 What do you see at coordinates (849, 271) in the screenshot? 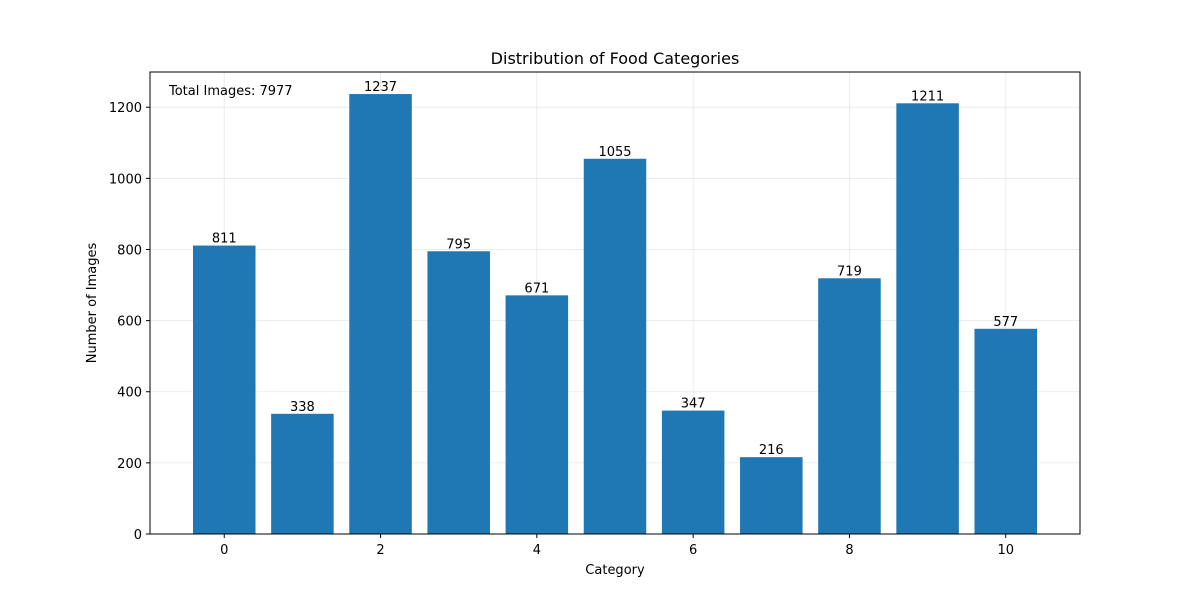
I see `bar-value-label: 719` at bounding box center [849, 271].